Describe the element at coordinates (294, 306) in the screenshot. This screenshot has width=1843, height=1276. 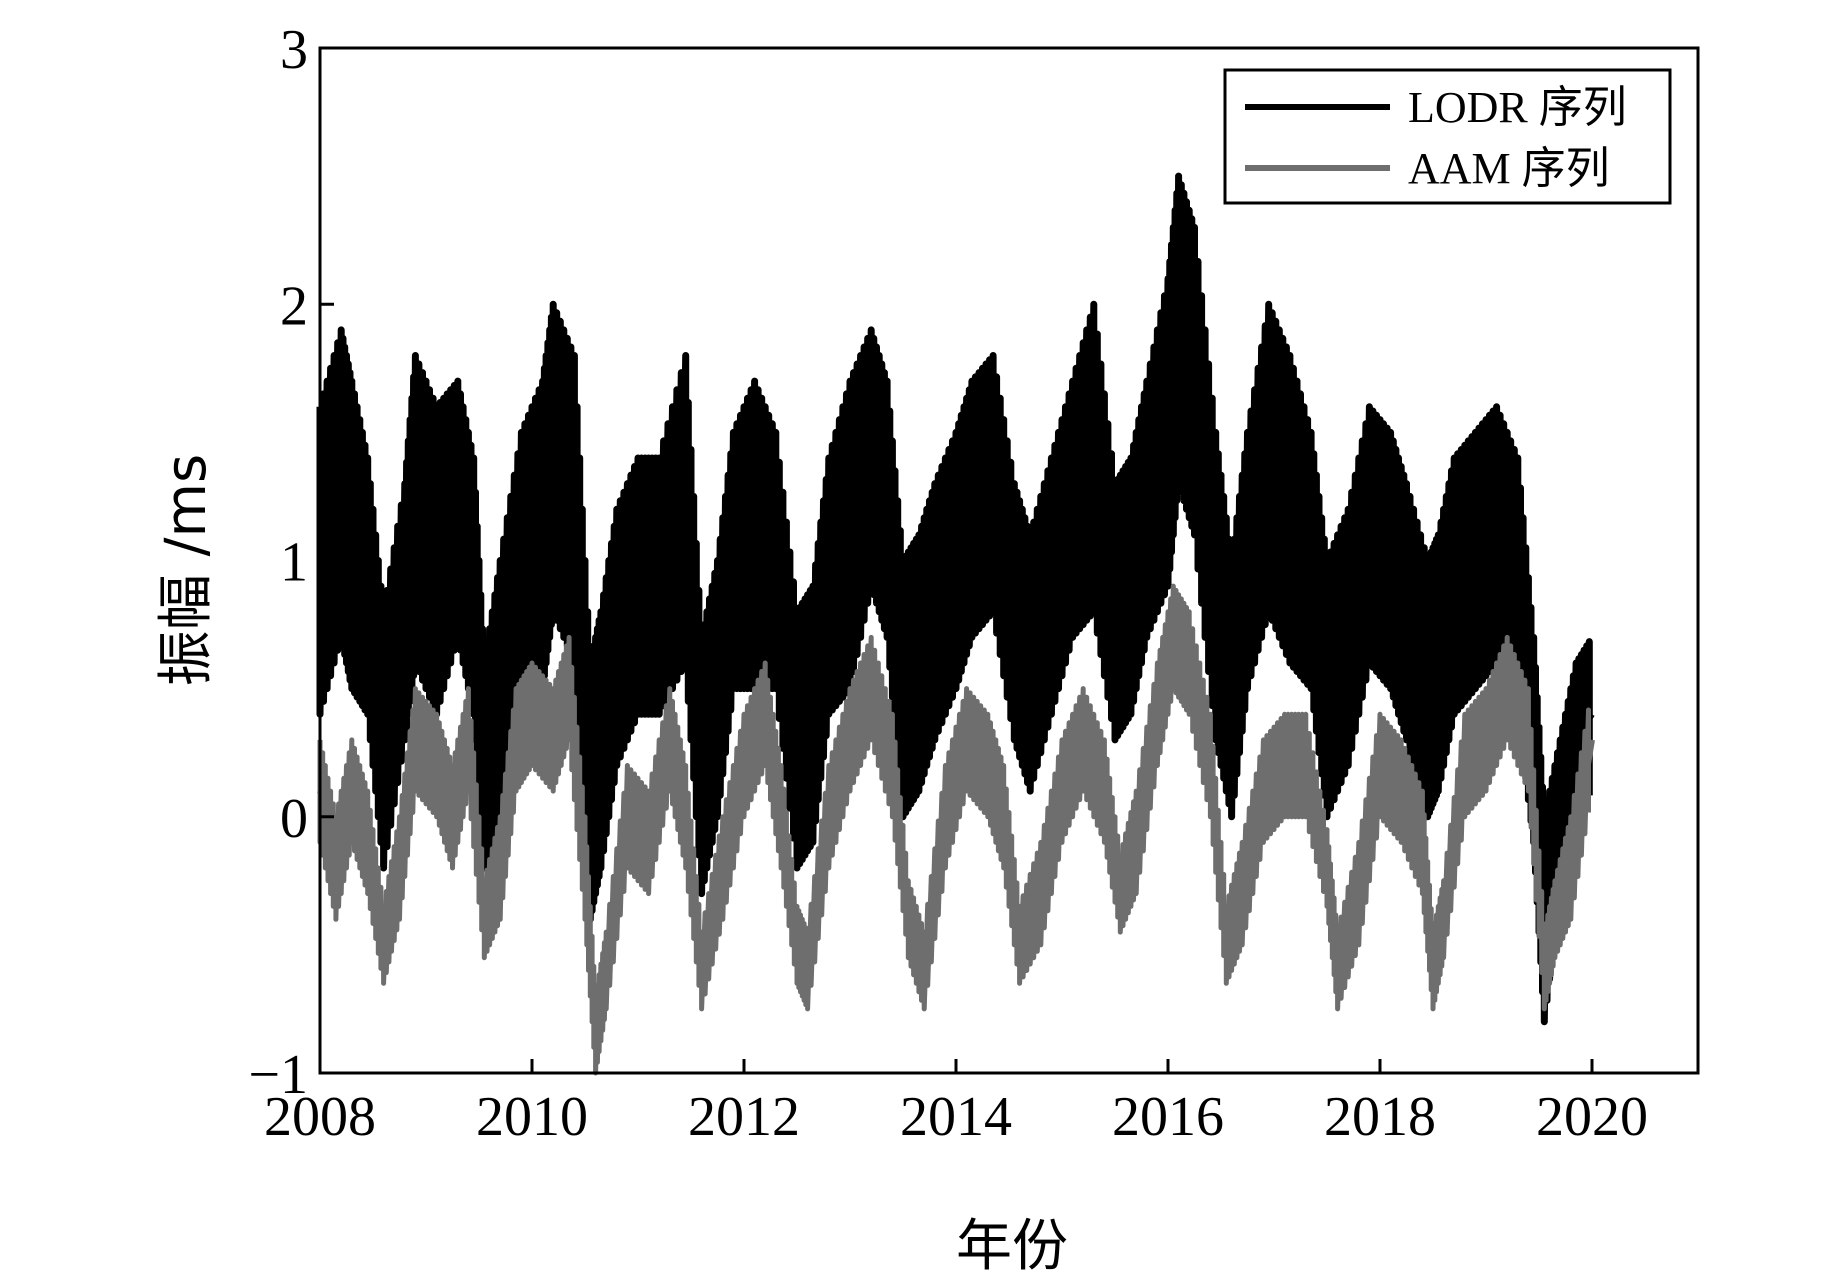
I see `y-tick-label: 2` at that location.